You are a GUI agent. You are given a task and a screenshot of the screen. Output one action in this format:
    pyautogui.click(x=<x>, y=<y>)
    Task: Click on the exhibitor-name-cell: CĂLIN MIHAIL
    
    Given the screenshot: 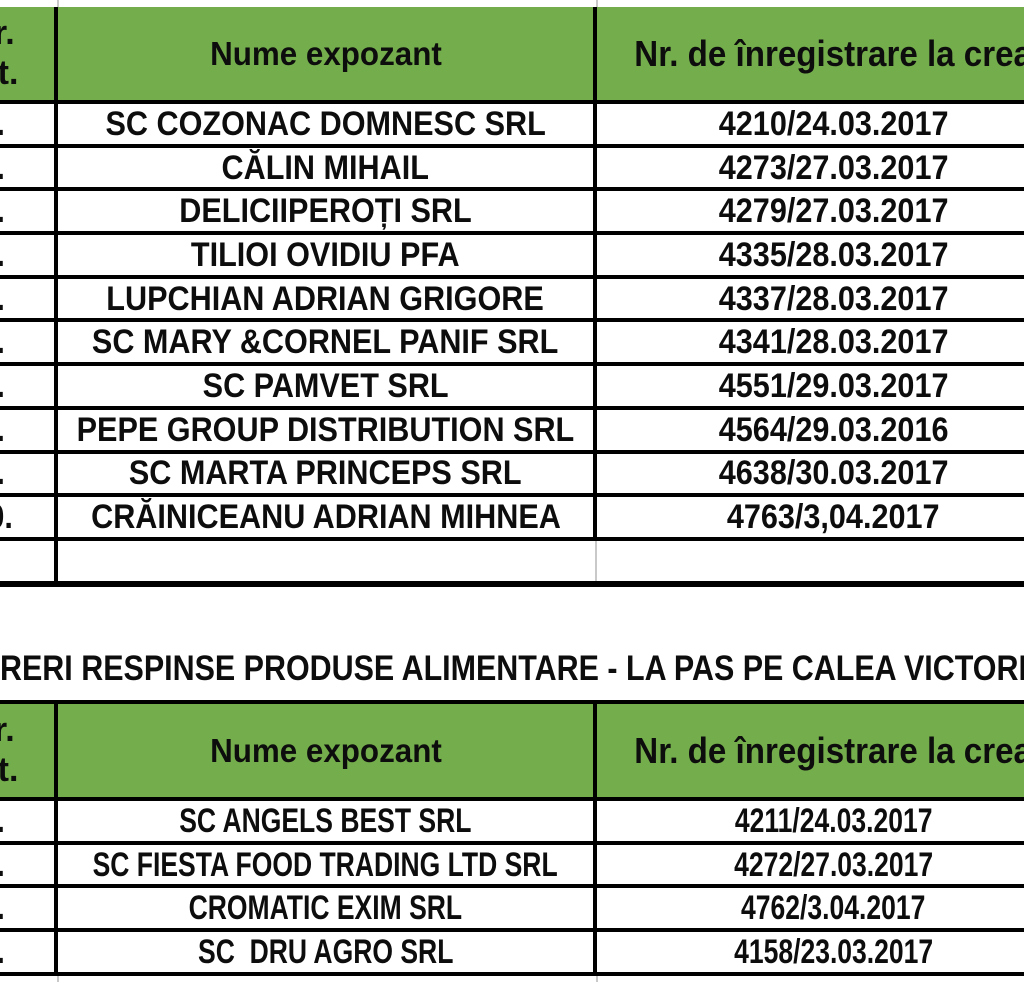 What is the action you would take?
    pyautogui.click(x=327, y=167)
    